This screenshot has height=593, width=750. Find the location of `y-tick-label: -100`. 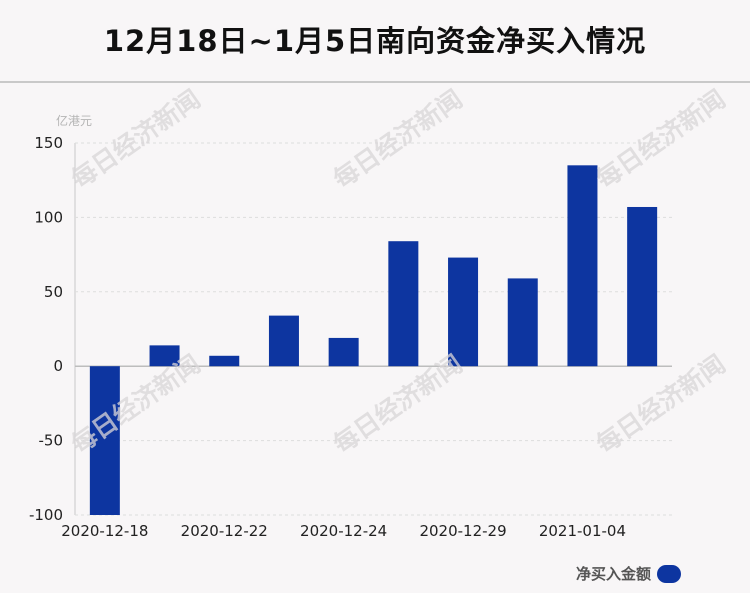

y-tick-label: -100 is located at coordinates (46, 515).